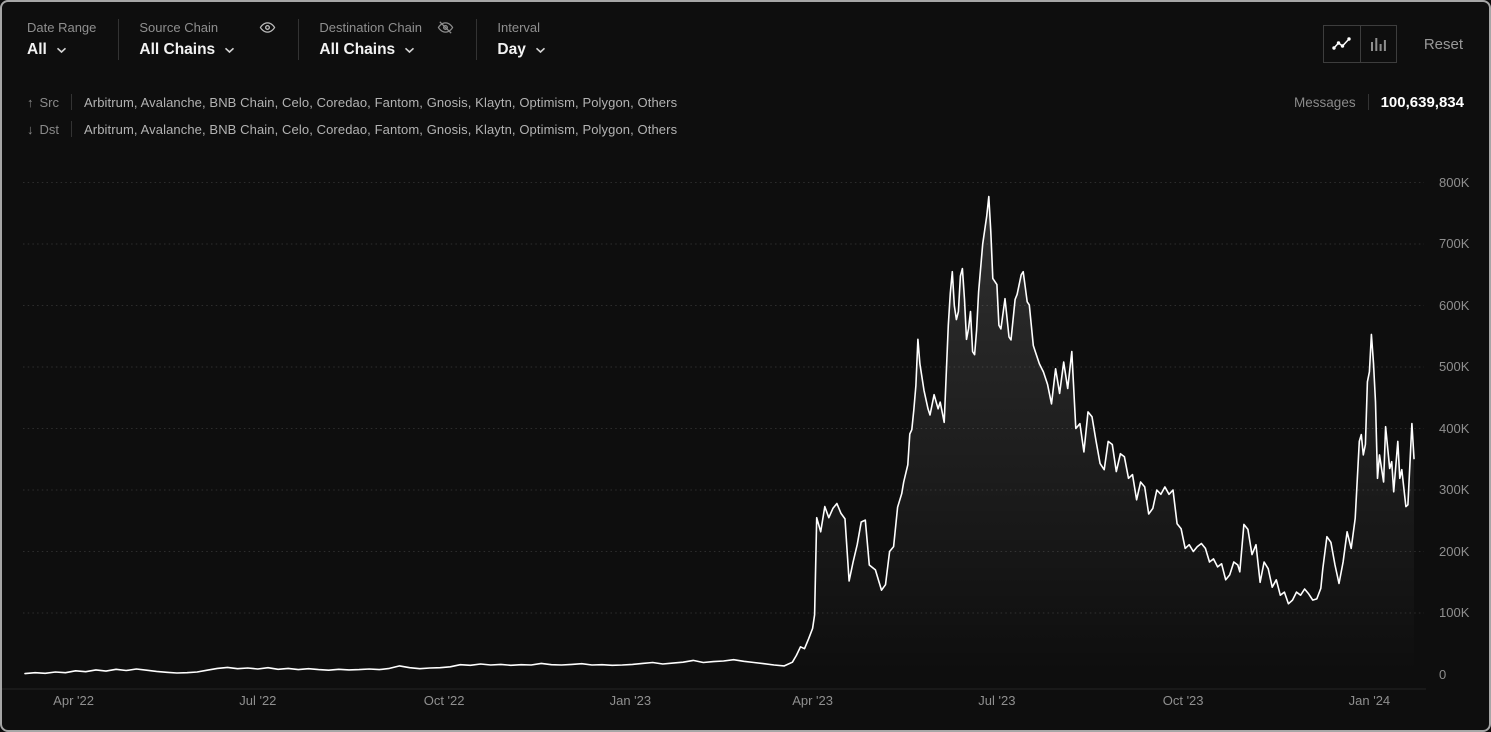  Describe the element at coordinates (519, 27) in the screenshot. I see `interval-label: Interval` at that location.